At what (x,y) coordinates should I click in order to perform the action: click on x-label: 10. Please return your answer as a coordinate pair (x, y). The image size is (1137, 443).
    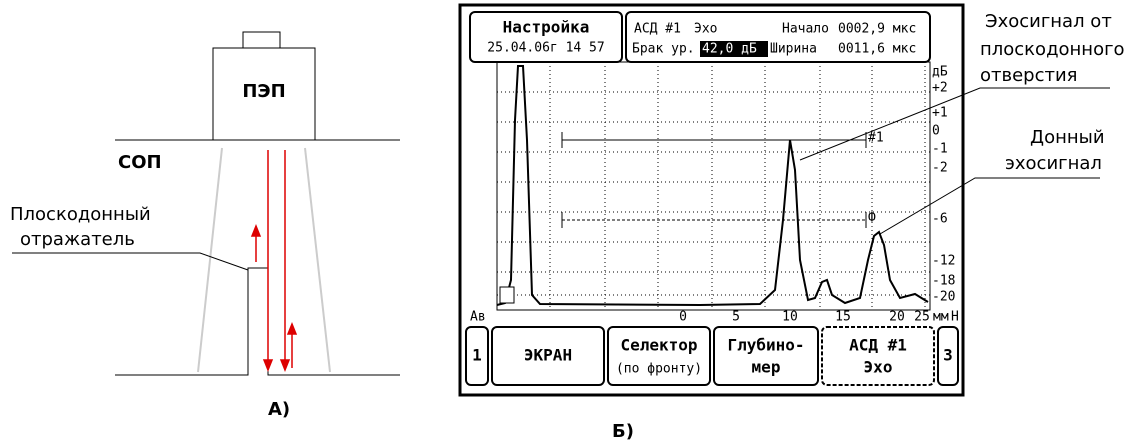
    Looking at the image, I should click on (790, 317).